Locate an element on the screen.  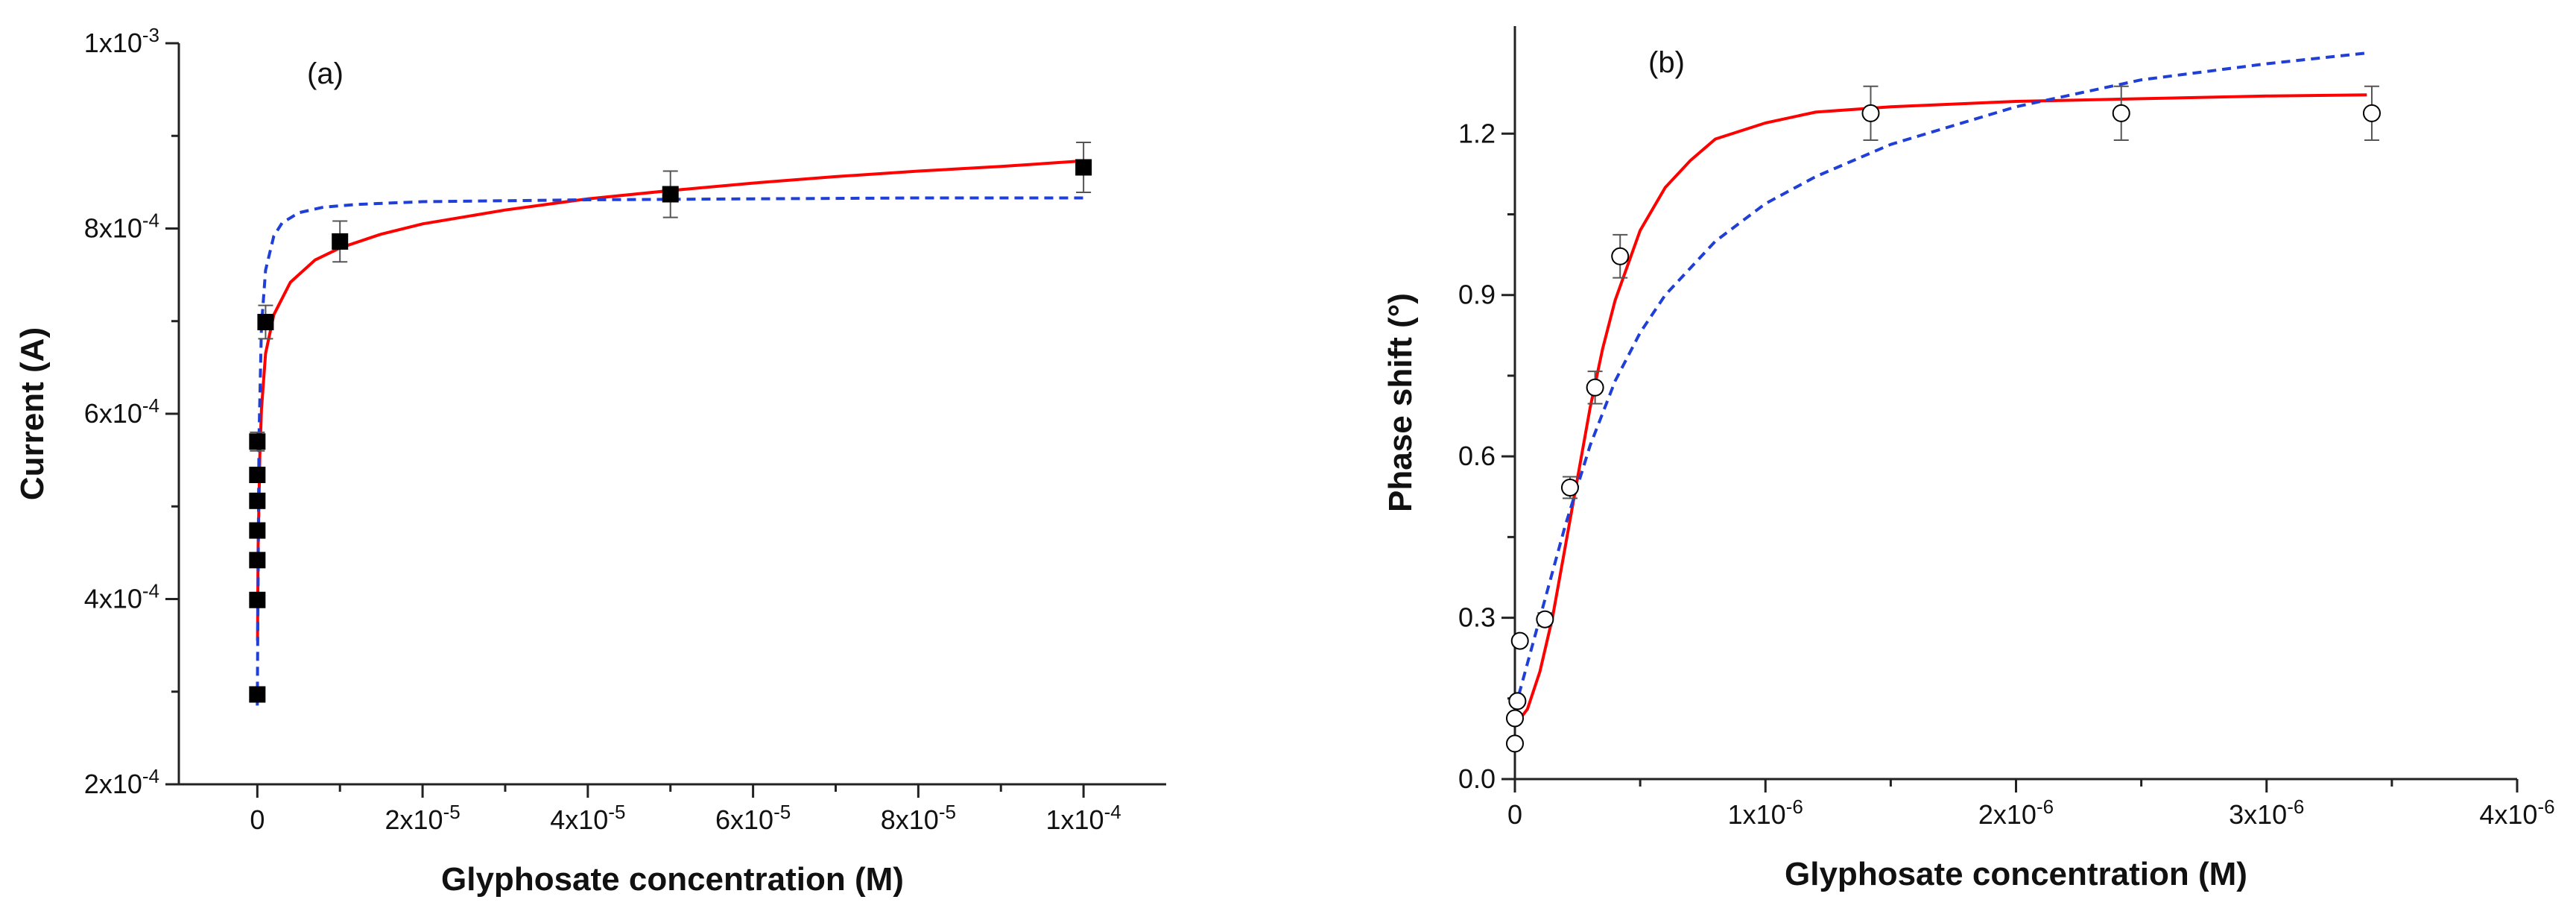
x-tick-label: 2x10⁻⁶ is located at coordinates (2016, 812).